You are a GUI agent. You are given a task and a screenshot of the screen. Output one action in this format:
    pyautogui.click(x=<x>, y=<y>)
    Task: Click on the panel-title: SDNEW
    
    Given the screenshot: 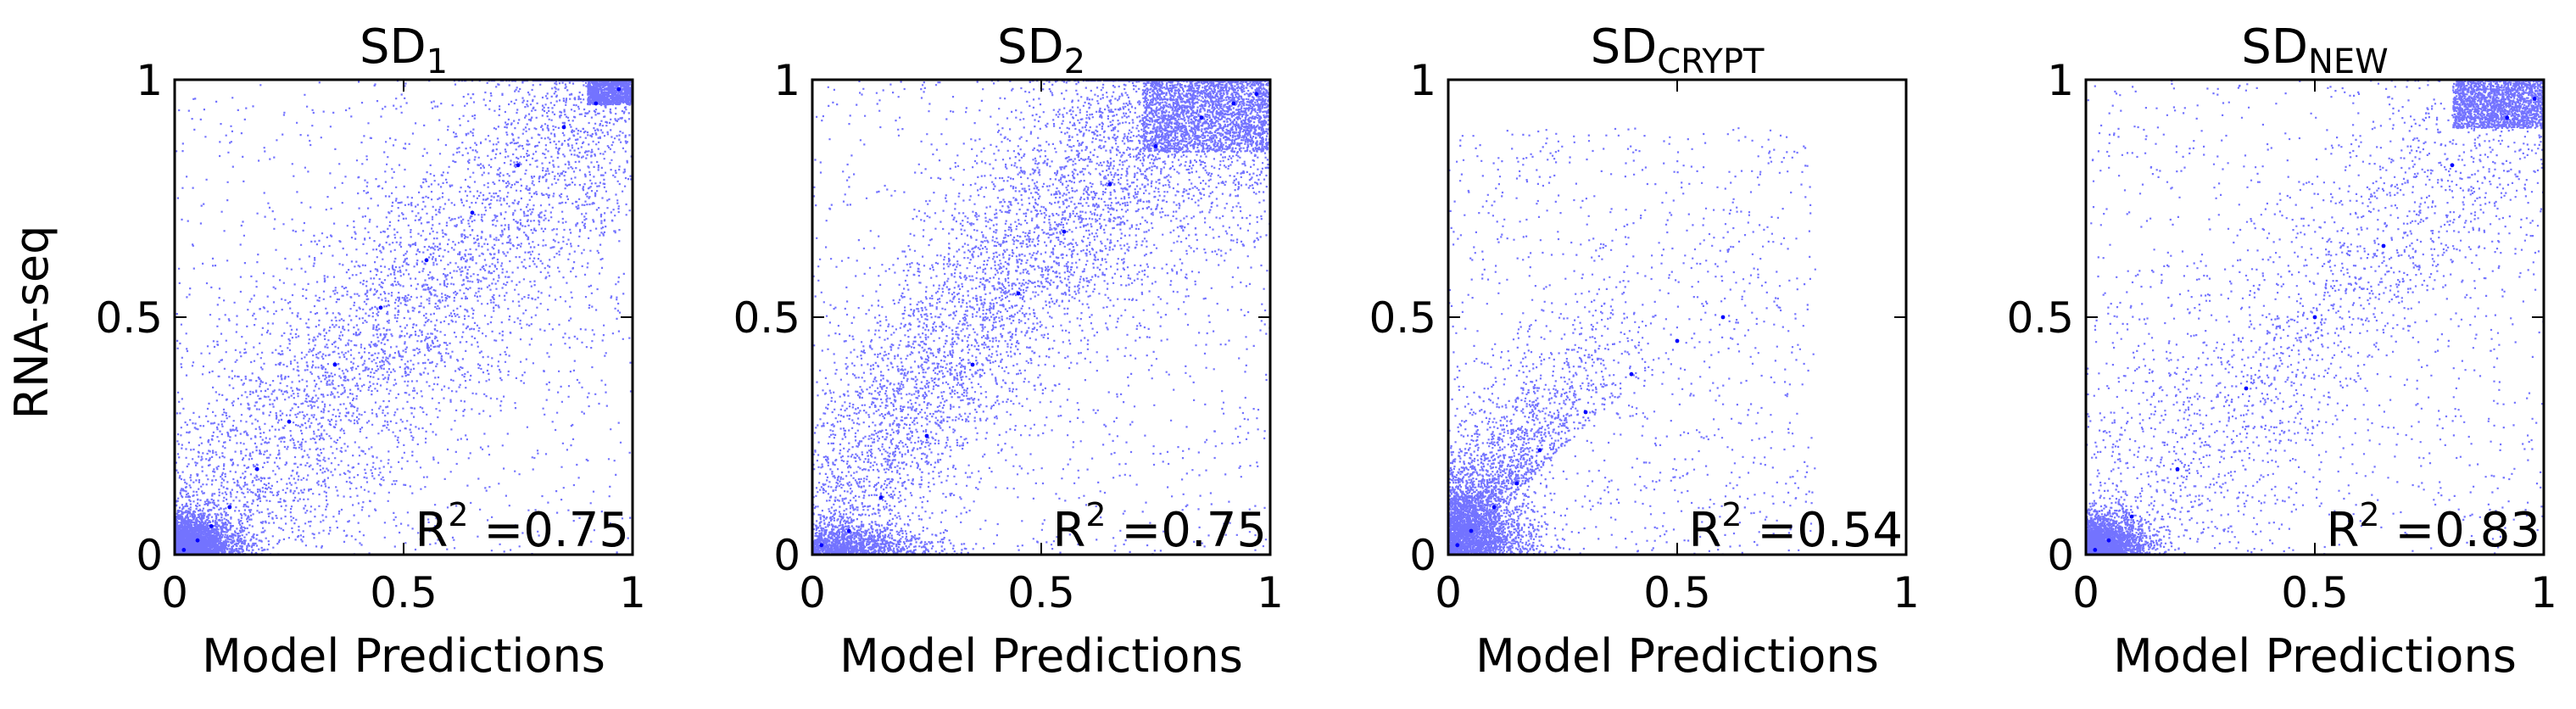 What is the action you would take?
    pyautogui.click(x=2314, y=50)
    